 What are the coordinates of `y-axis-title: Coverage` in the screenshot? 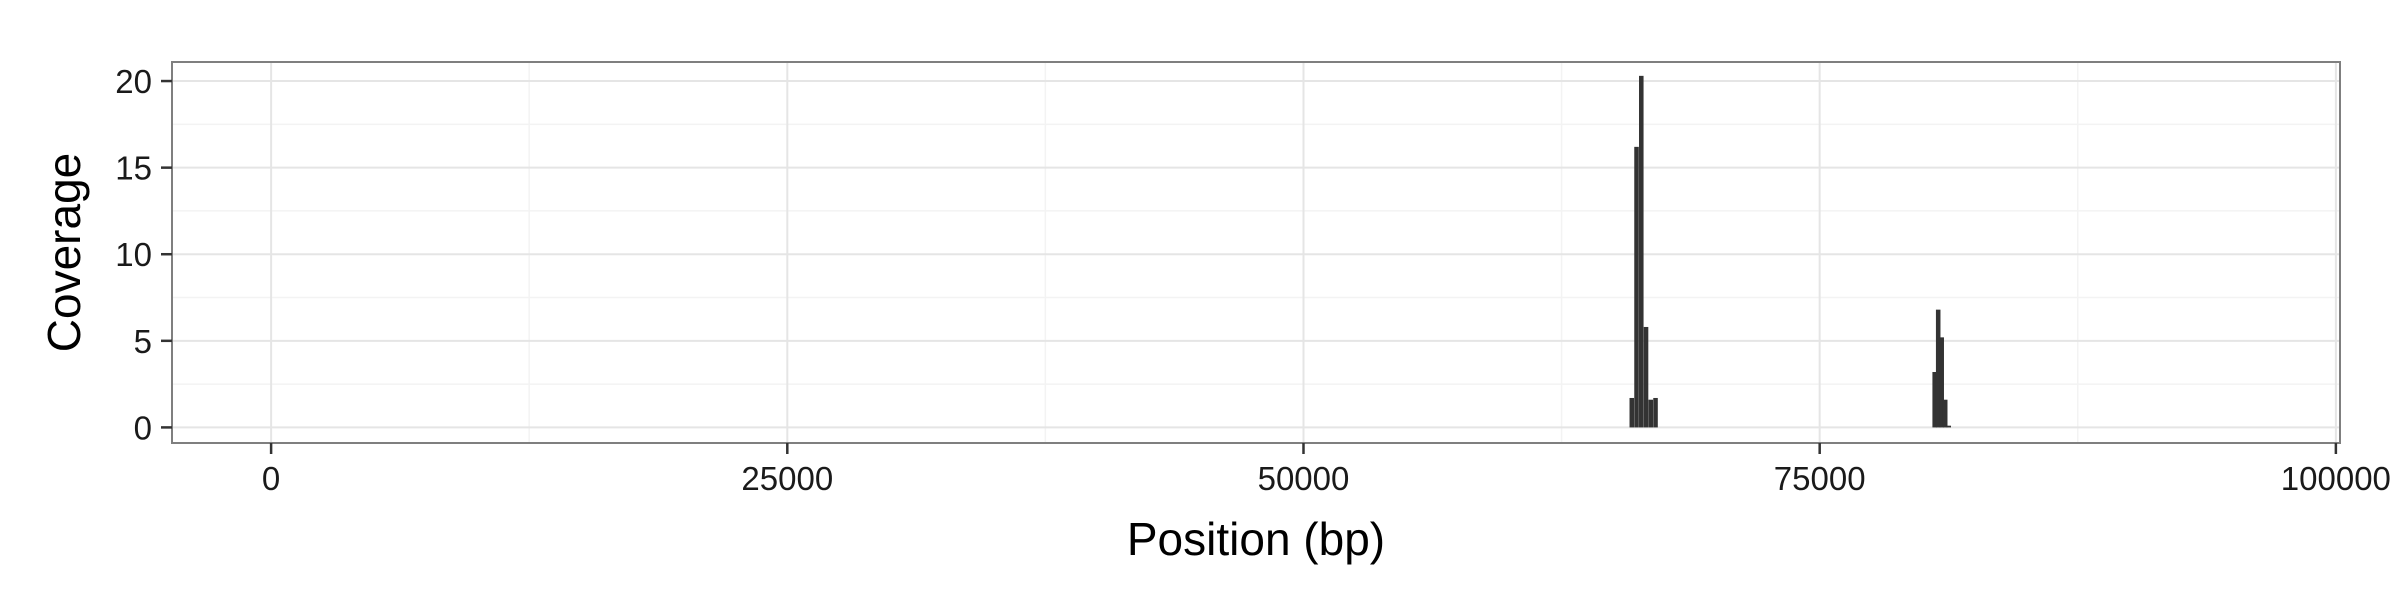 It's located at (64, 252).